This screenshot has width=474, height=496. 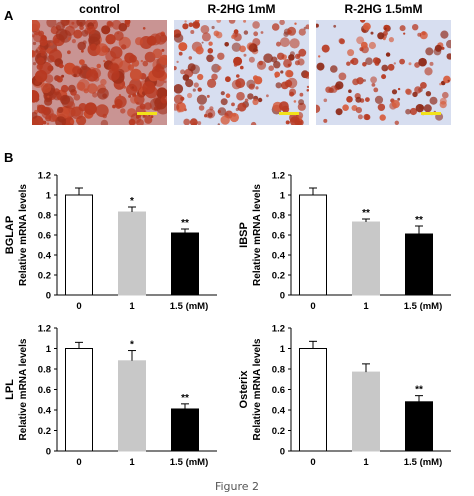 I want to click on panel-a-letter: A, so click(x=9, y=15).